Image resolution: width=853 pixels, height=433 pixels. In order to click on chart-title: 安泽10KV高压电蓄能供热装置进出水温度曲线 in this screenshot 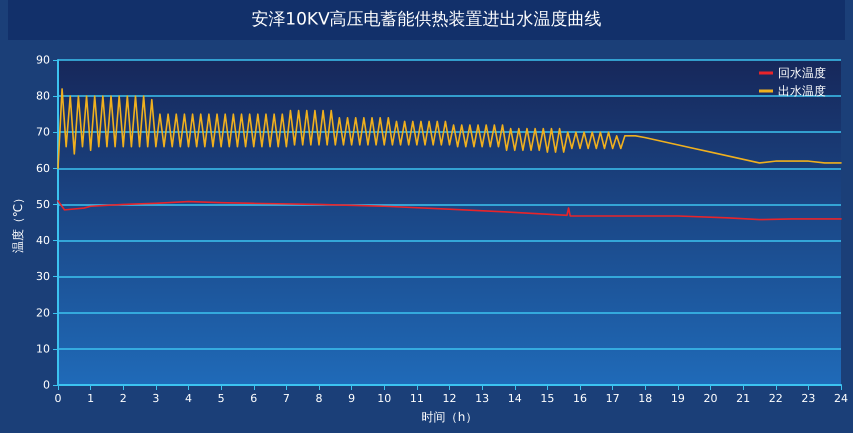, I will do `click(426, 20)`.